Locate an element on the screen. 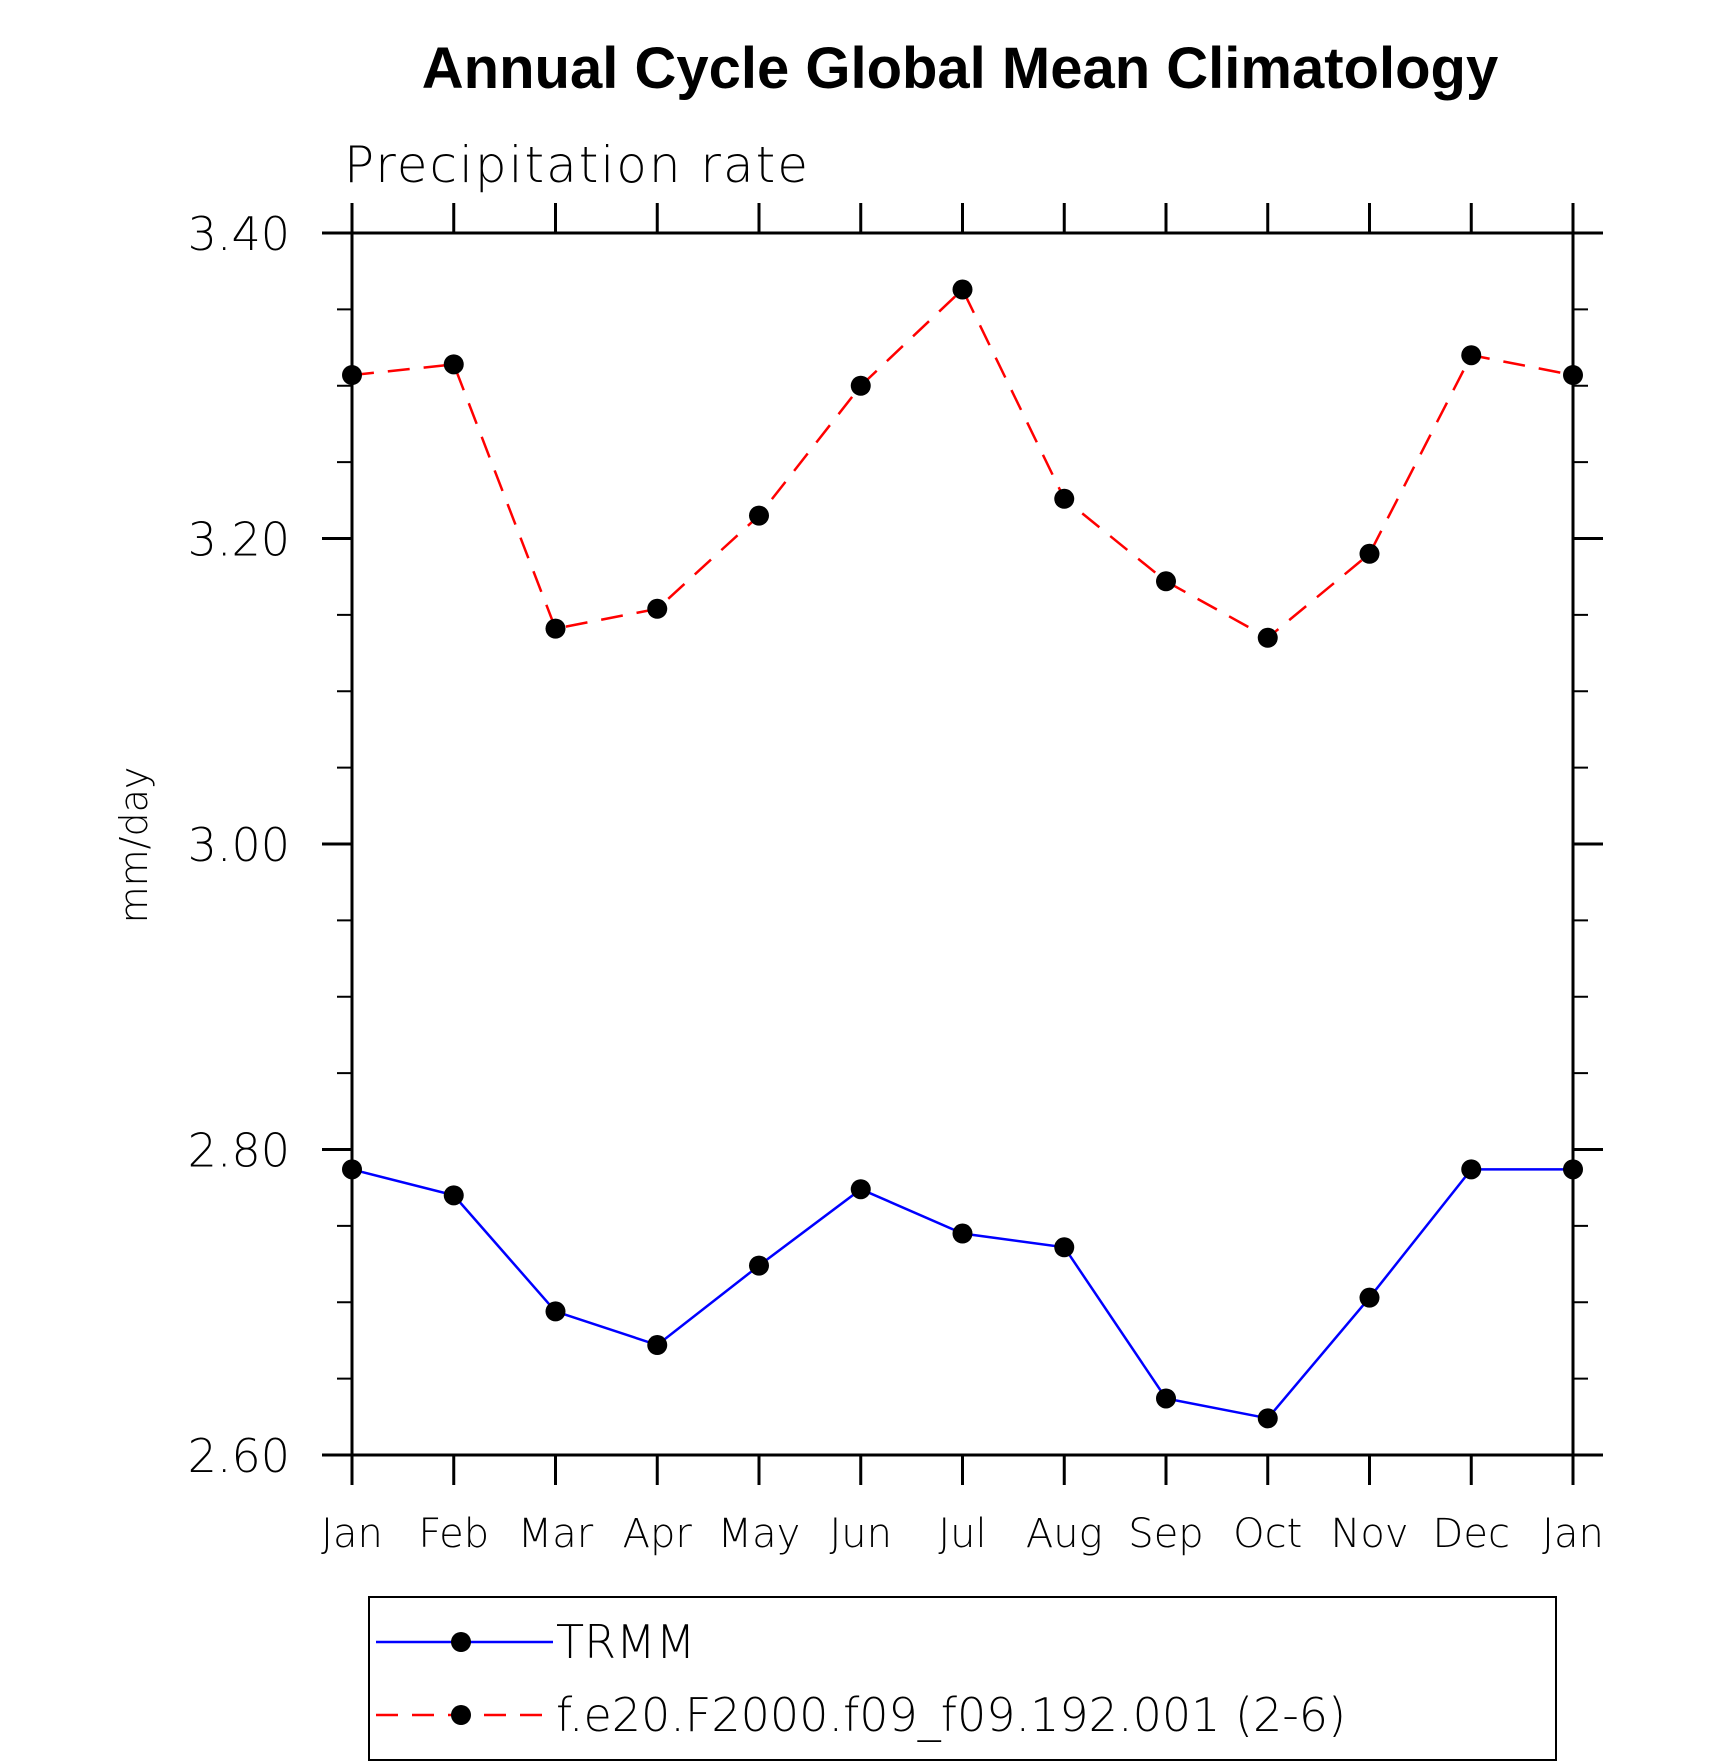 This screenshot has height=1762, width=1710. x-tick-label: Feb is located at coordinates (453, 1534).